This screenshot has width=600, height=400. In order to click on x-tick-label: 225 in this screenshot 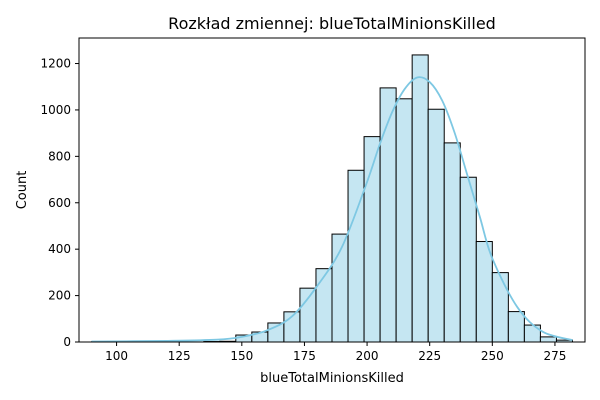, I will do `click(429, 356)`.